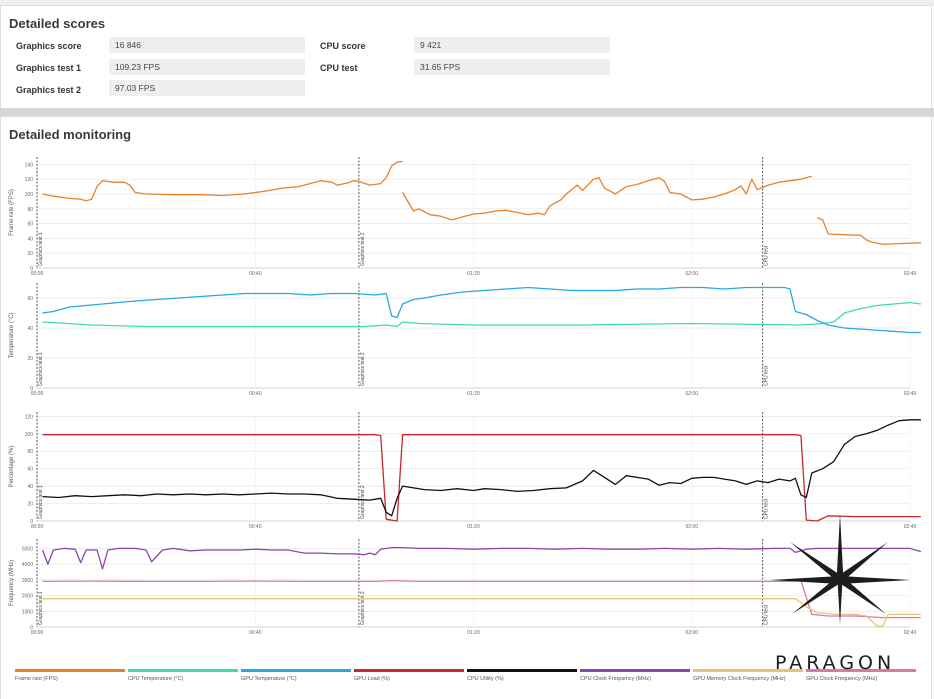  Describe the element at coordinates (27, 549) in the screenshot. I see `y-tick-label: 5000` at that location.